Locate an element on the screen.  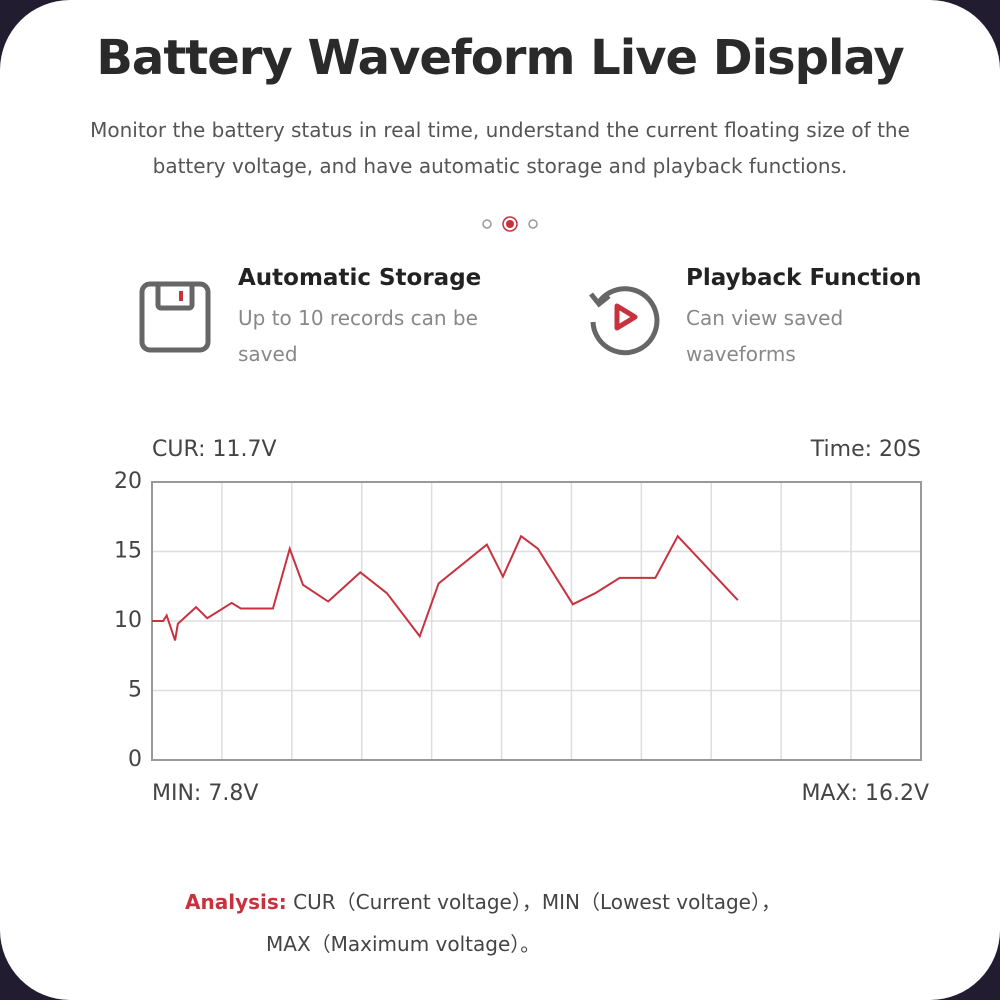
analysis-text: MAX（Maximum voltage）。 is located at coordinates (403, 944).